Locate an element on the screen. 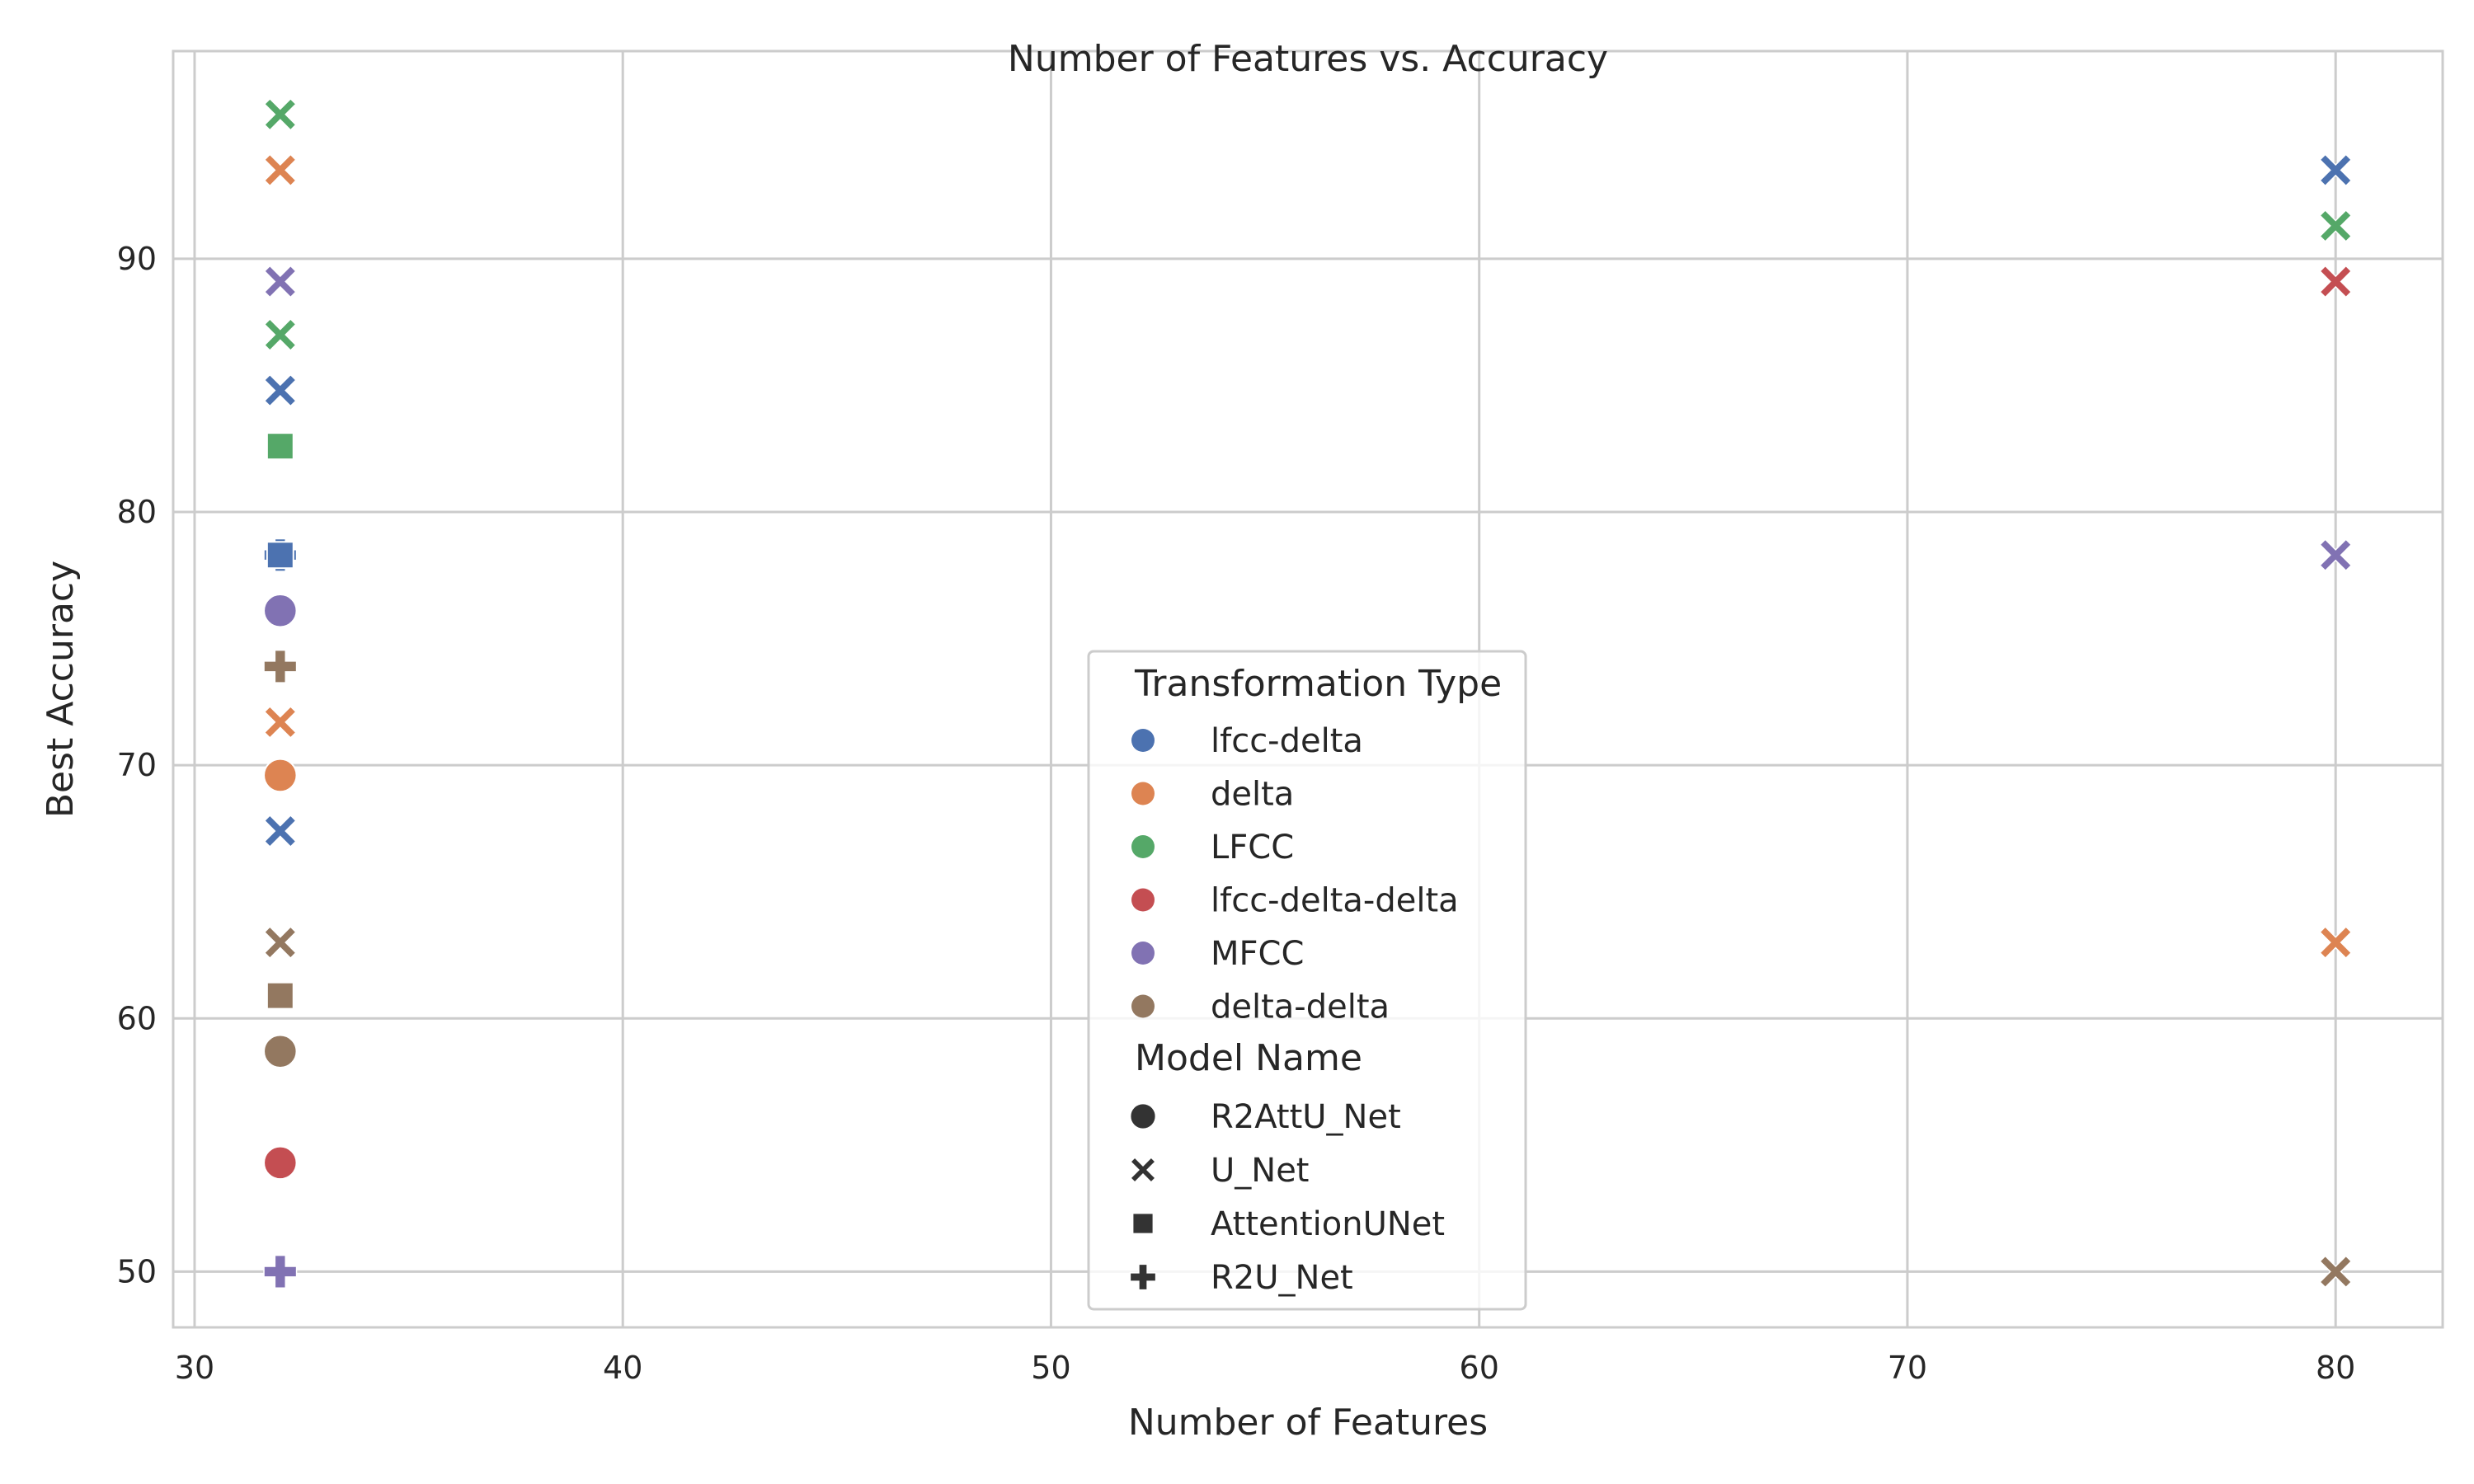 The height and width of the screenshot is (1484, 2474). legend-label-lfcc-delta: lfcc-delta is located at coordinates (1287, 741).